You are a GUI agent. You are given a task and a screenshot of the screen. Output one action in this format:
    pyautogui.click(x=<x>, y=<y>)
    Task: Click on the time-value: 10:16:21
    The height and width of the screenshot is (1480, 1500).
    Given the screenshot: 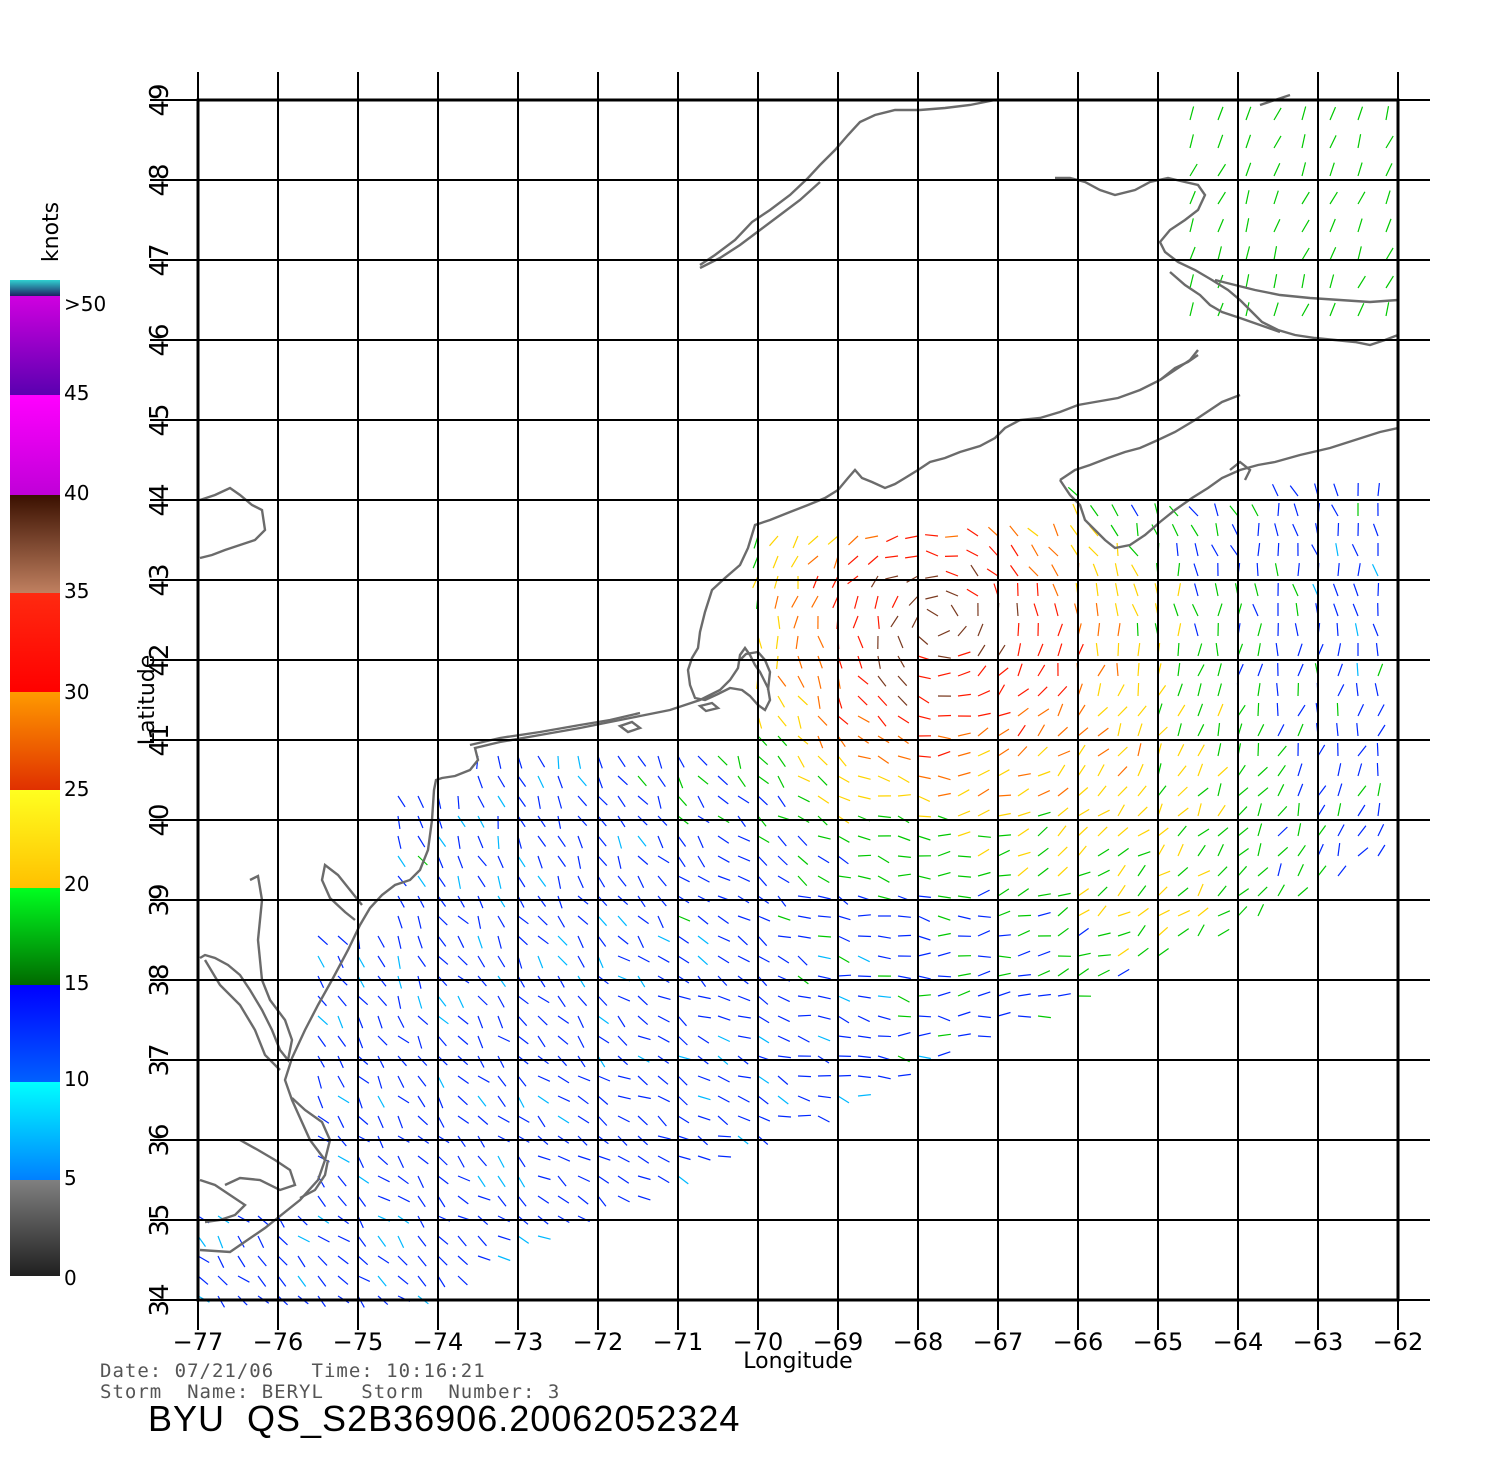 What is the action you would take?
    pyautogui.click(x=436, y=1371)
    